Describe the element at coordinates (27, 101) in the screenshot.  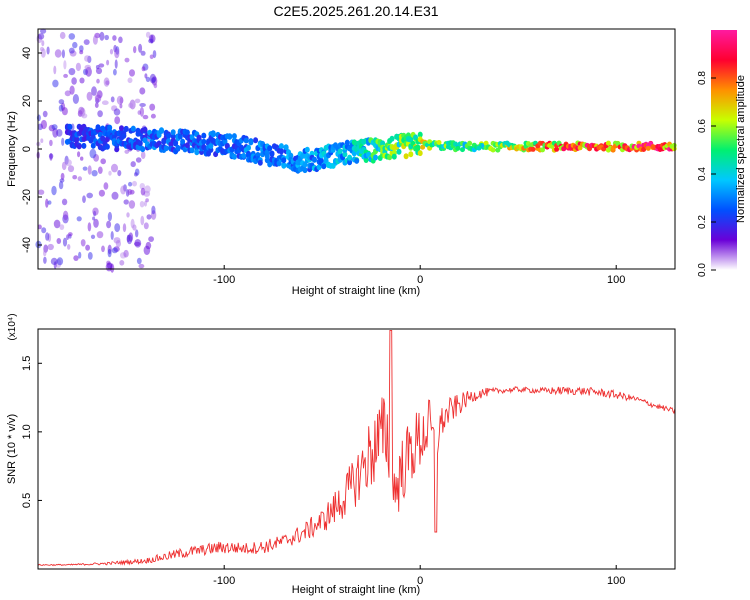
I see `spectrogram-y-tick-label: 20` at that location.